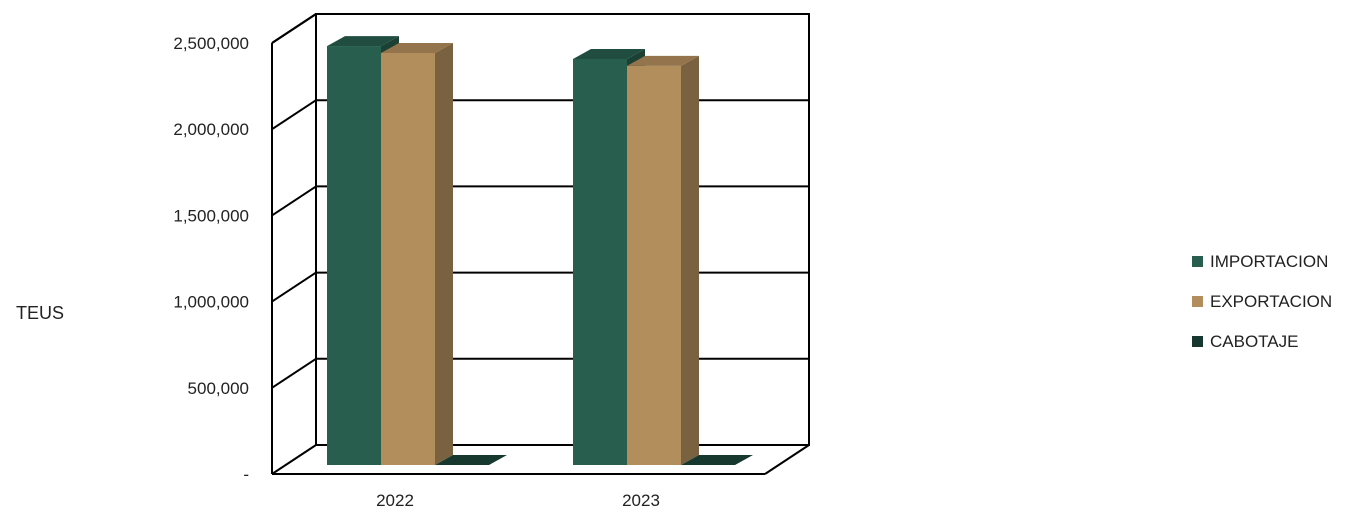 The image size is (1347, 513). I want to click on y-tick-label: 2,000,000, so click(211, 129).